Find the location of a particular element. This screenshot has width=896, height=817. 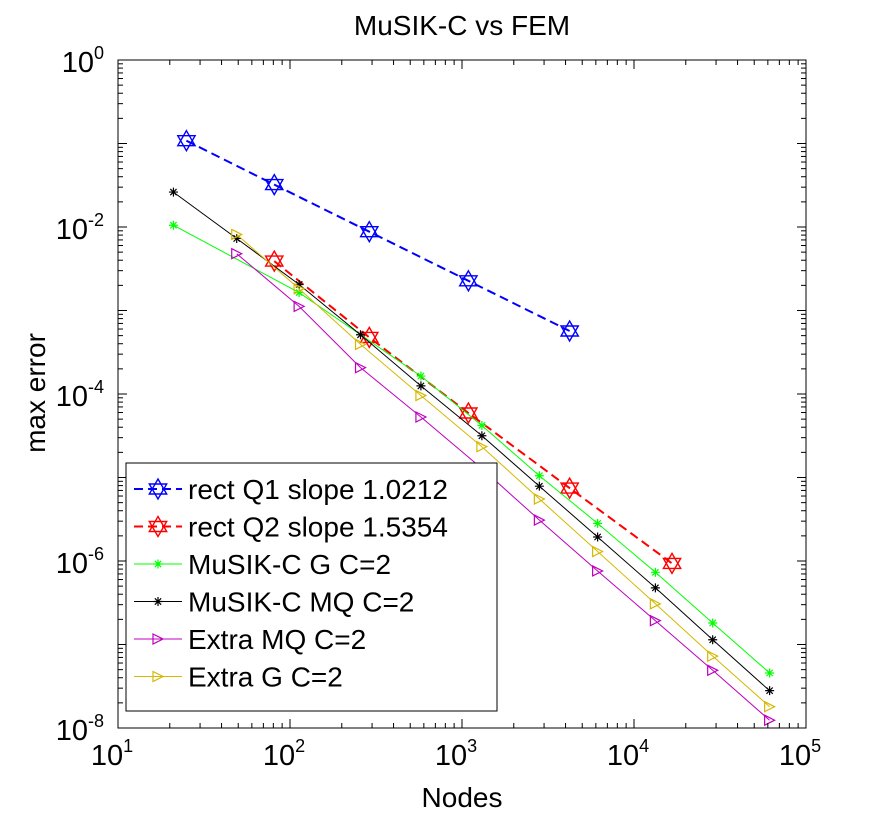

y-tick-label: 10⁰ is located at coordinates (83, 61).